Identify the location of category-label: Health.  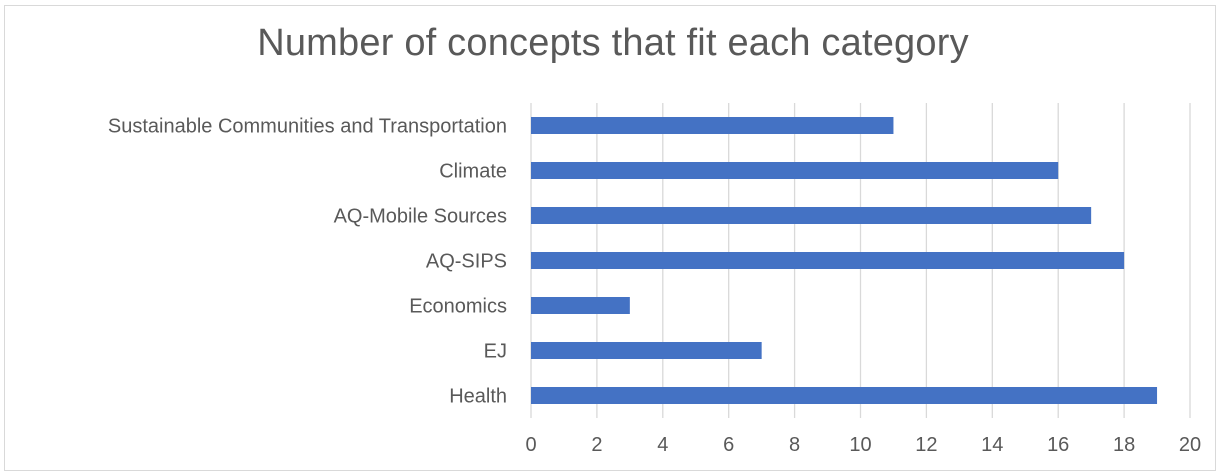
(478, 397).